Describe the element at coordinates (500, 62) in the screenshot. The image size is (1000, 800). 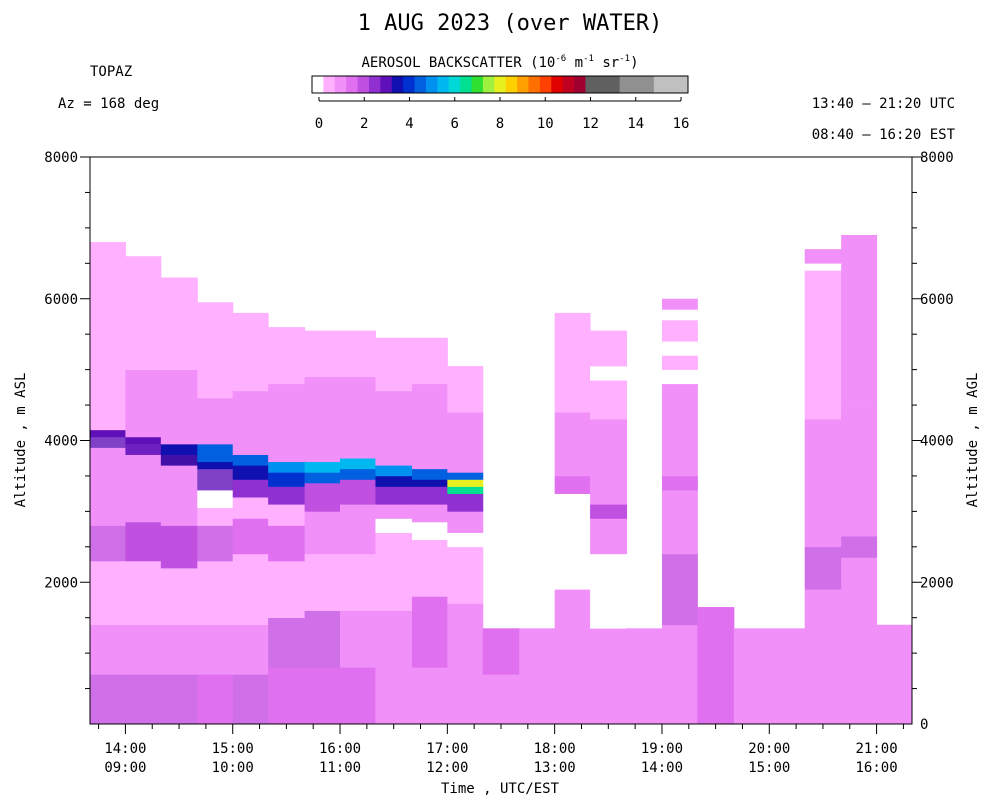
I see `colorbar-label: AEROSOL BACKSCATTER (10-6 m-1 sr-1)` at that location.